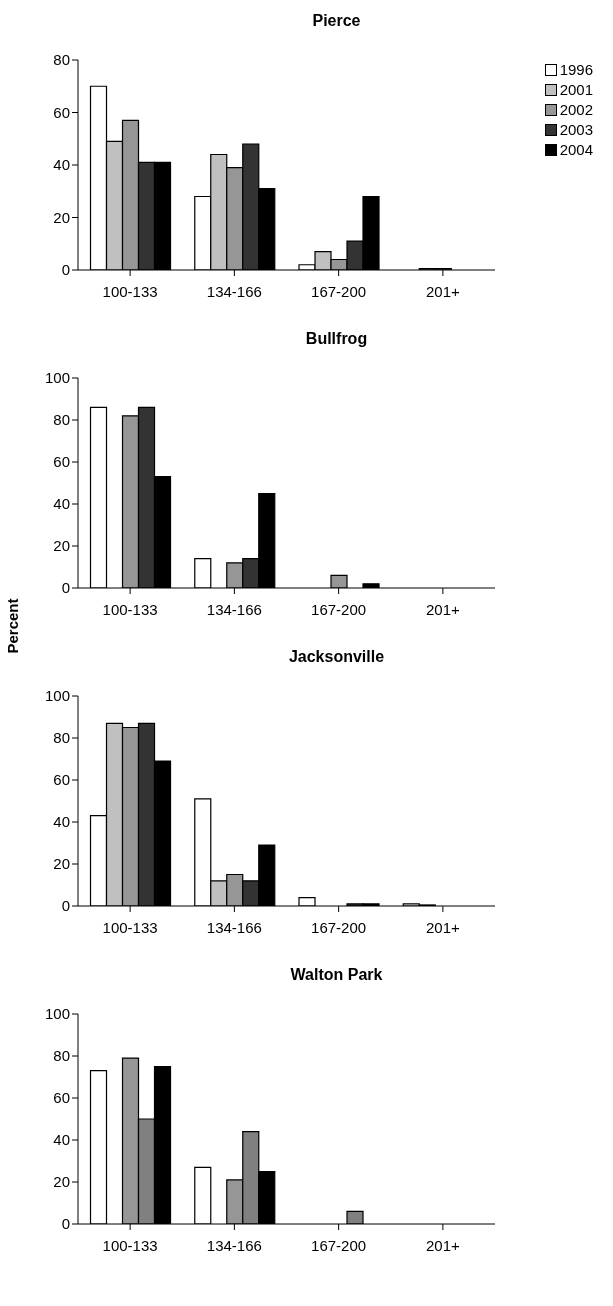  I want to click on chart-title: Walton Park, so click(336, 975).